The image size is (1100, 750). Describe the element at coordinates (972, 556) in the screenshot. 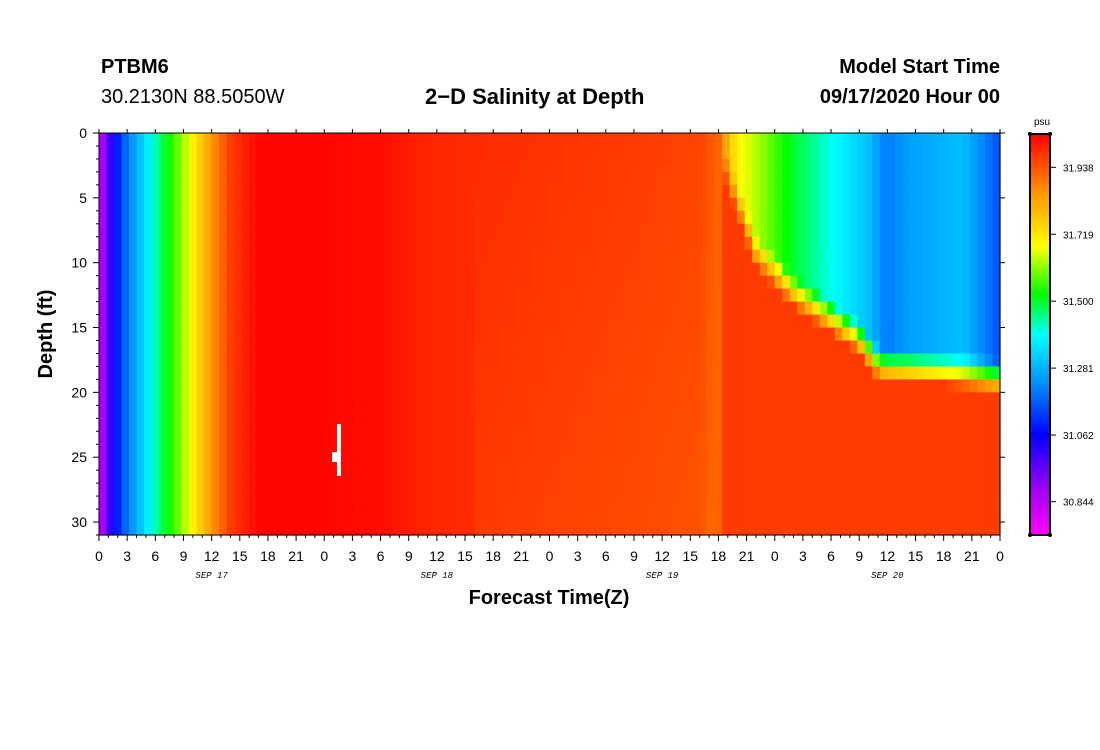

I see `x-tick-label: 21` at that location.